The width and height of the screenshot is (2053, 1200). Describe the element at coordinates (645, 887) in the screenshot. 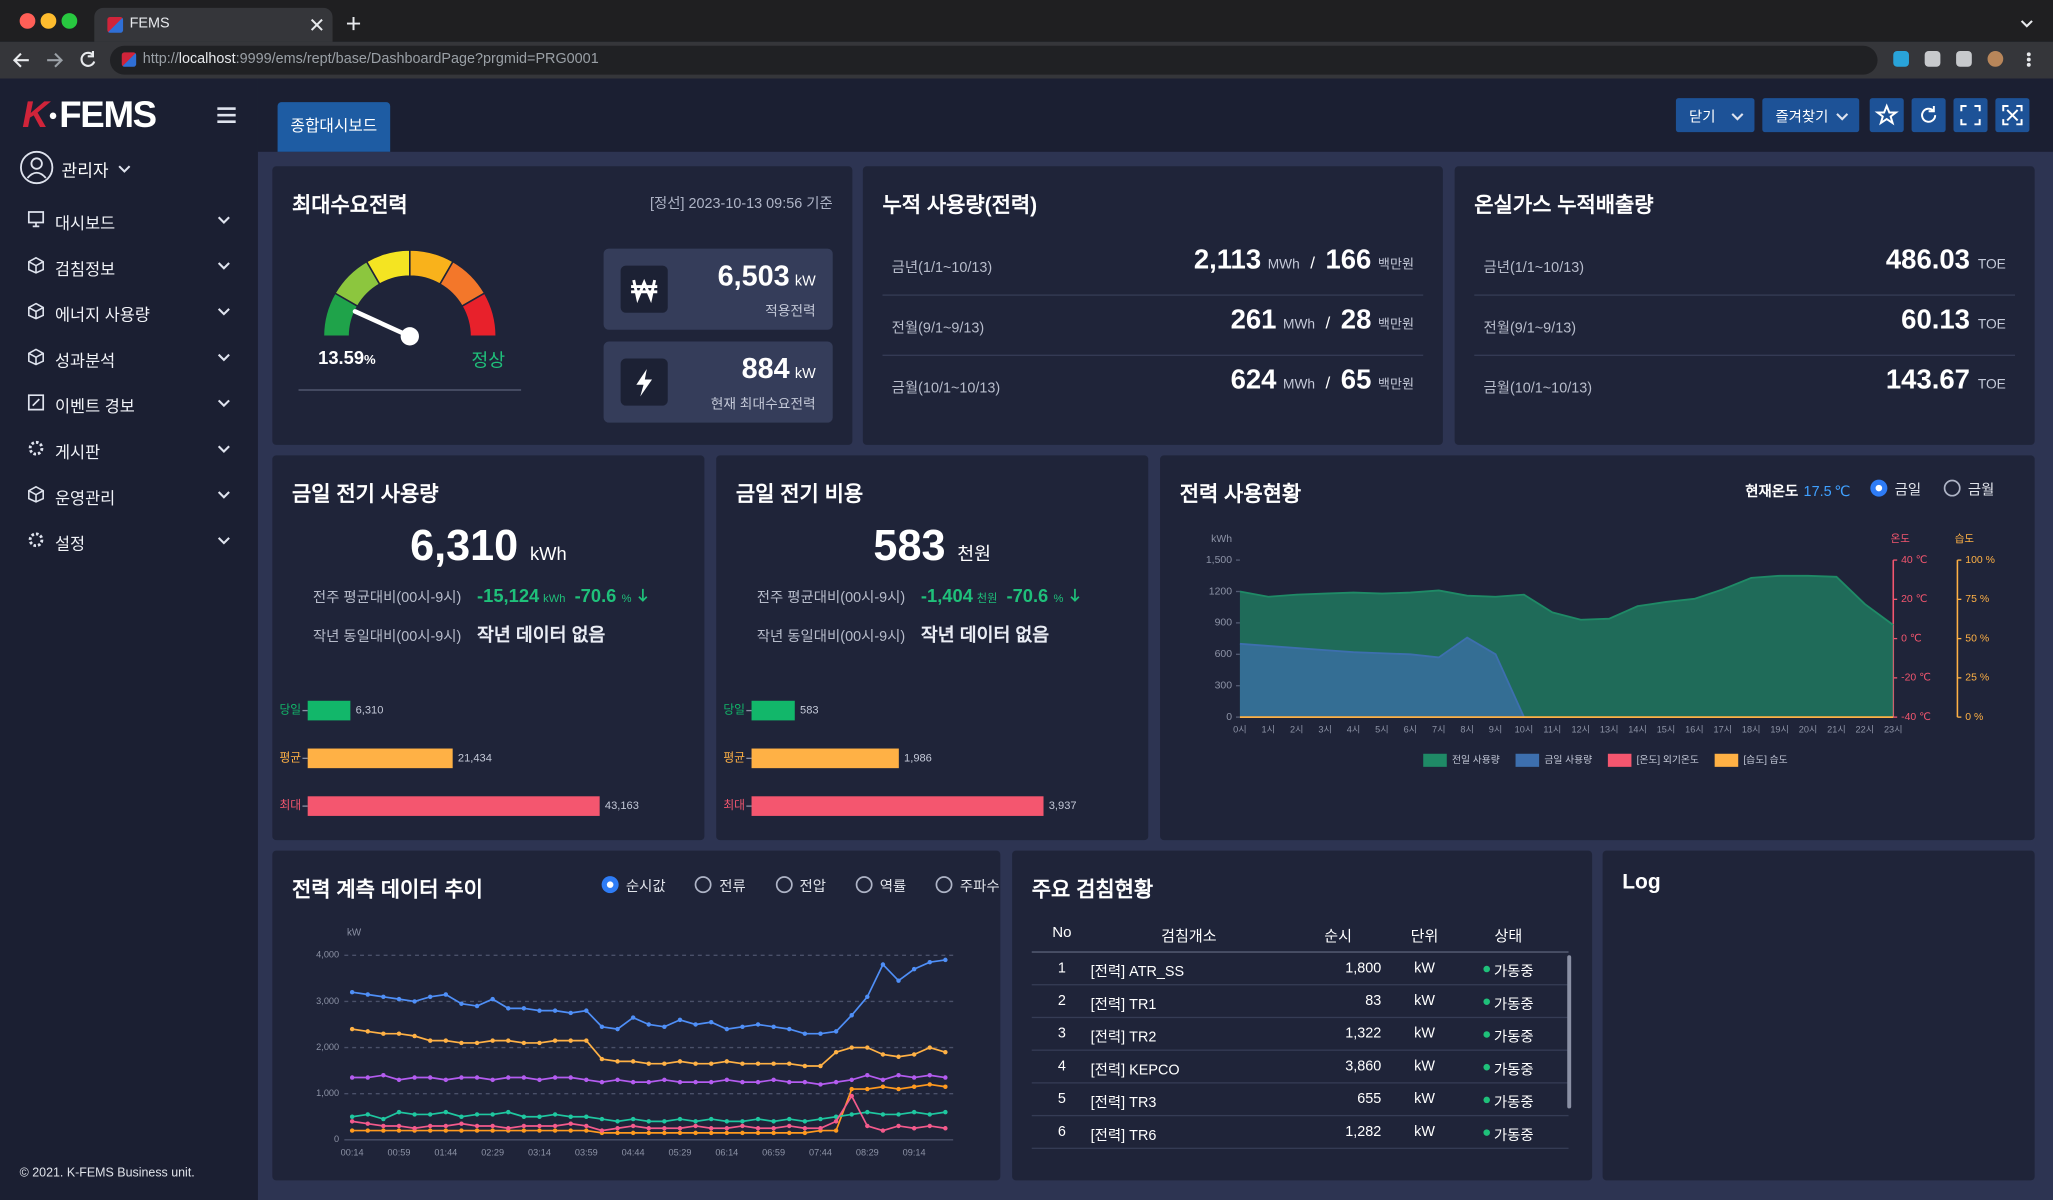

I see `radio-label: 순시값` at that location.